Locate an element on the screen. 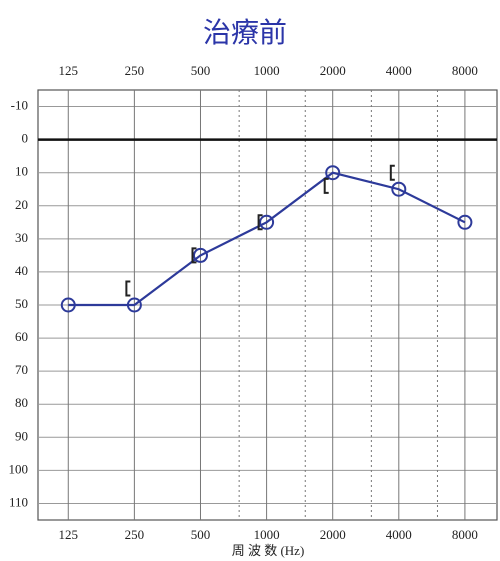  x-tick-label: 125 is located at coordinates (69, 534).